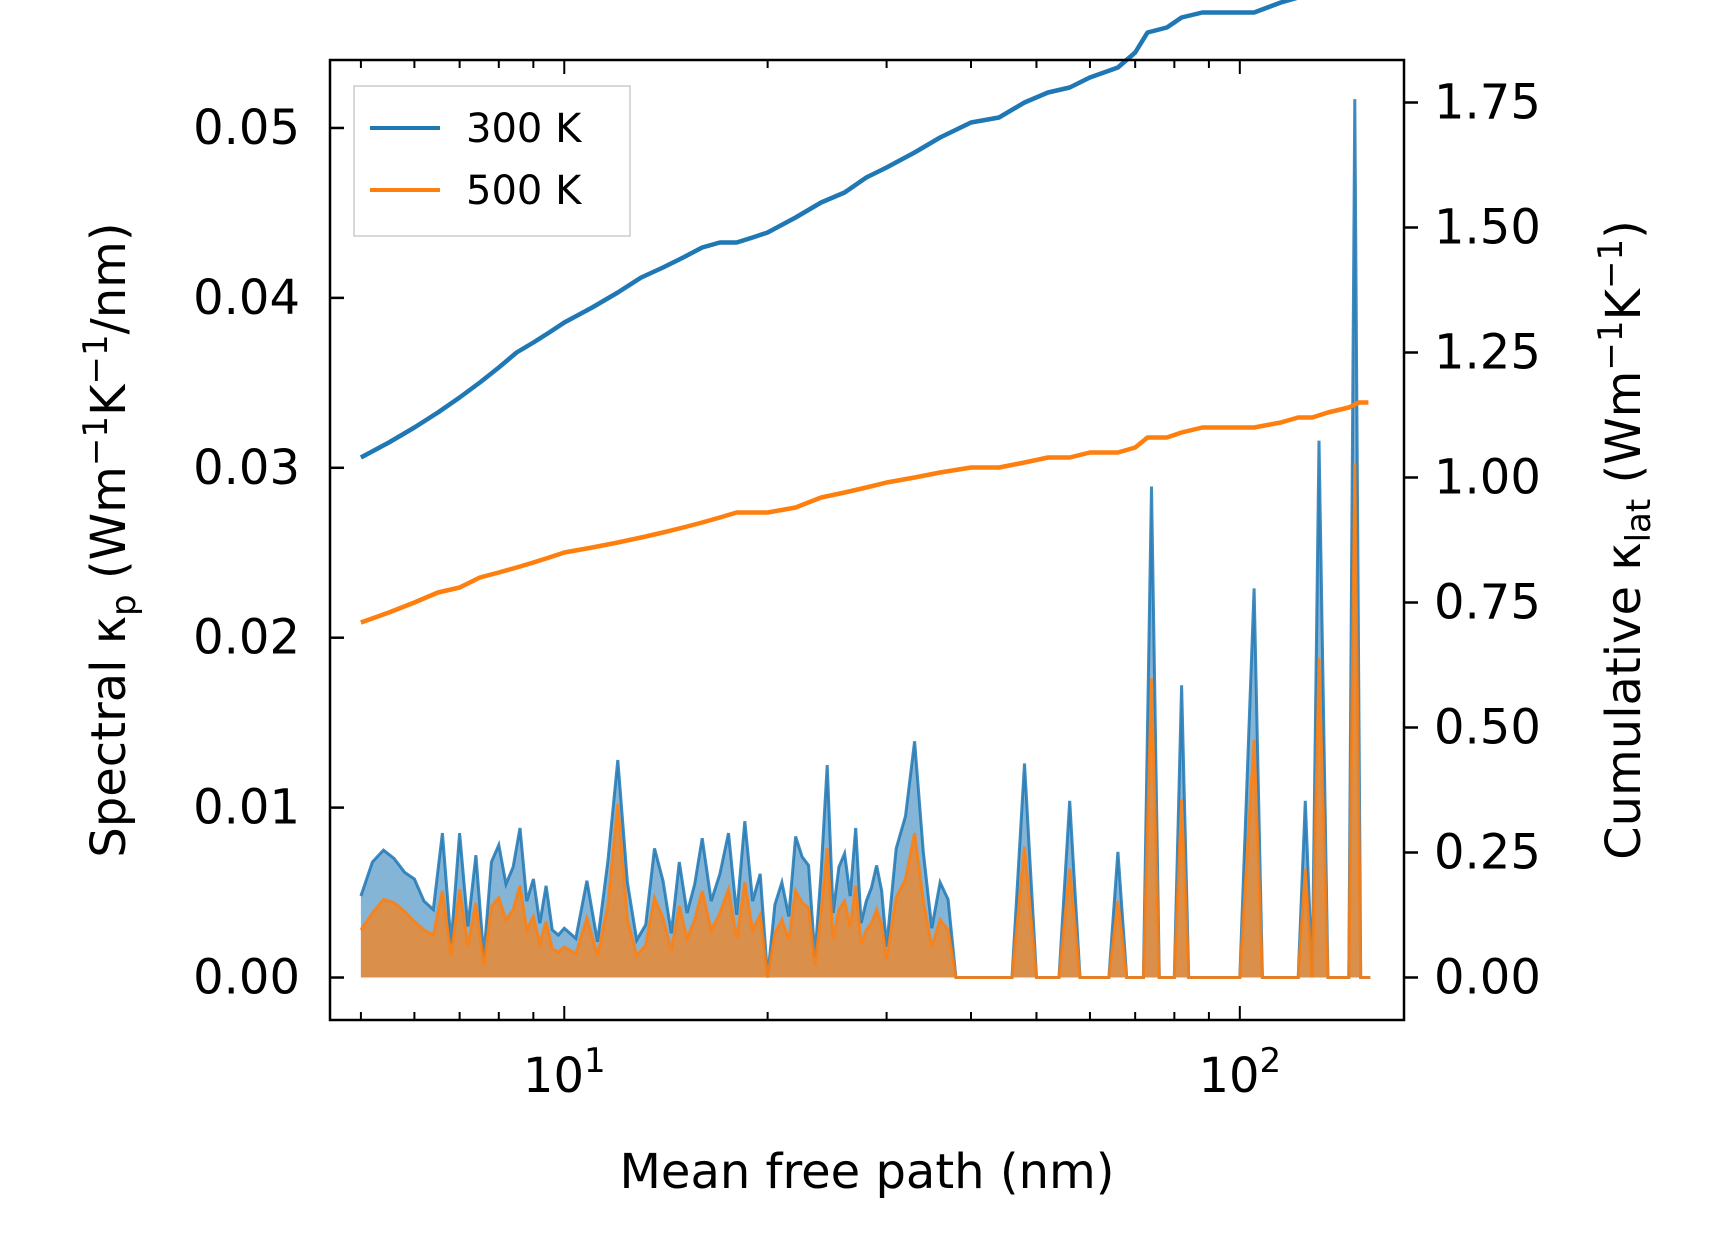 The width and height of the screenshot is (1716, 1254). I want to click on x-tick-label: 10¹, so click(564, 1072).